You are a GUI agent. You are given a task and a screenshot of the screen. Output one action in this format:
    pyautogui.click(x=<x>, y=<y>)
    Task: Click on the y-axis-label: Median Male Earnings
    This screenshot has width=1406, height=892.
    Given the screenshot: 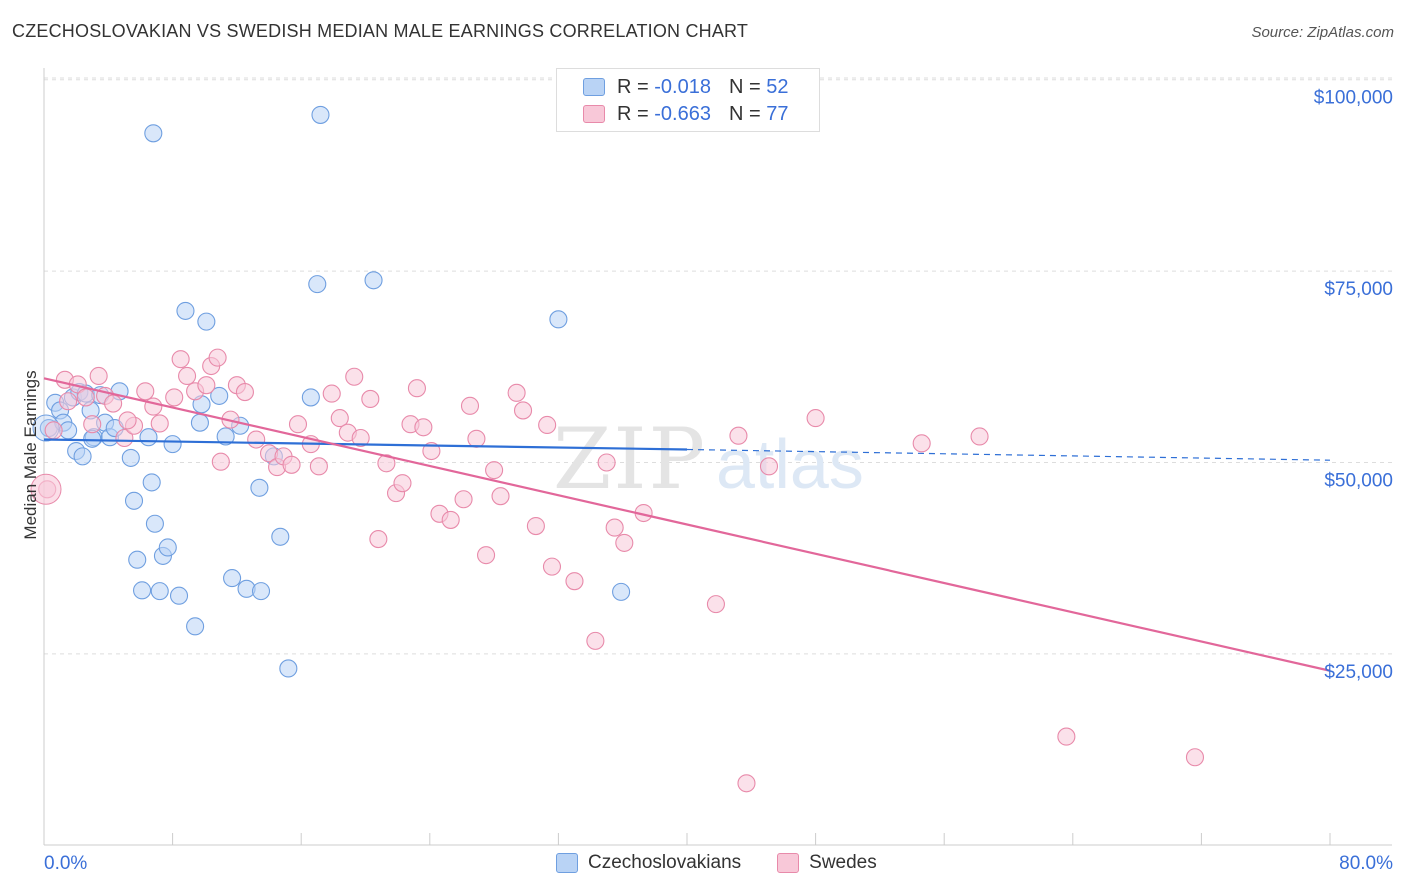 What is the action you would take?
    pyautogui.click(x=30, y=454)
    